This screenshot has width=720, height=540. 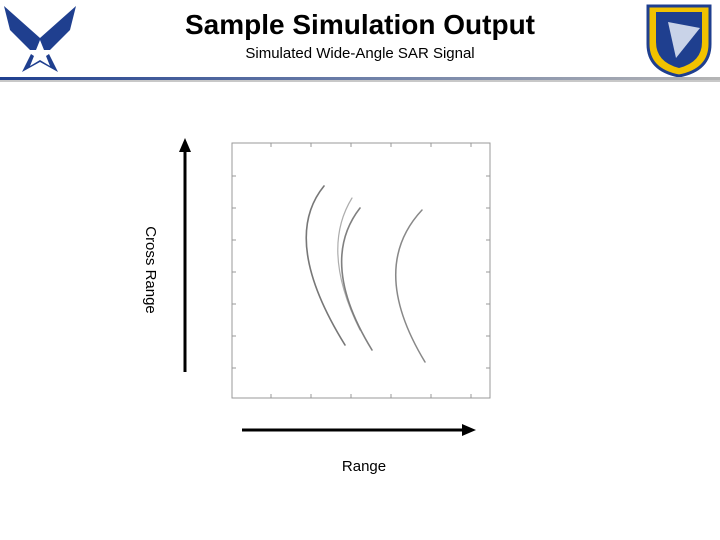 What do you see at coordinates (359, 430) in the screenshot?
I see `range-arrow` at bounding box center [359, 430].